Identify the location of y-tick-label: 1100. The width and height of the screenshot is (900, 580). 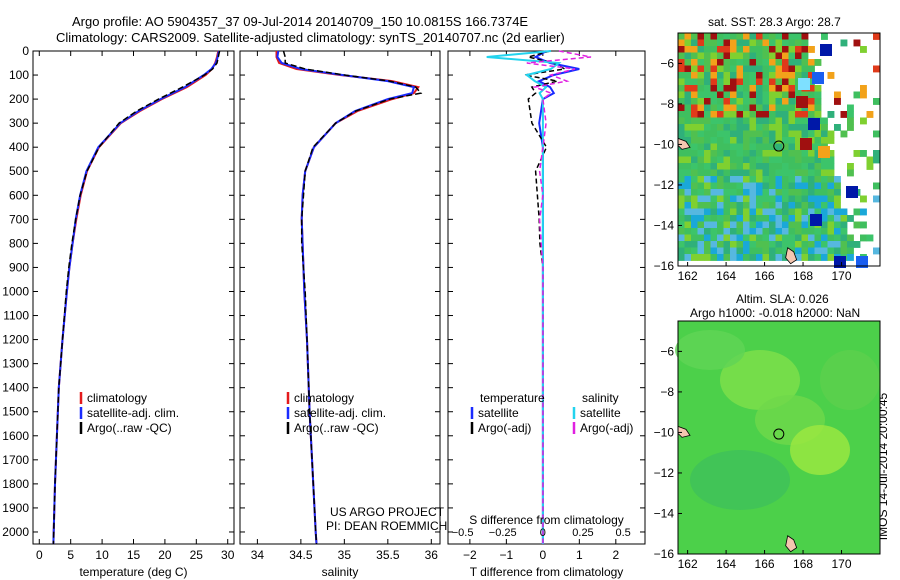
(16, 316).